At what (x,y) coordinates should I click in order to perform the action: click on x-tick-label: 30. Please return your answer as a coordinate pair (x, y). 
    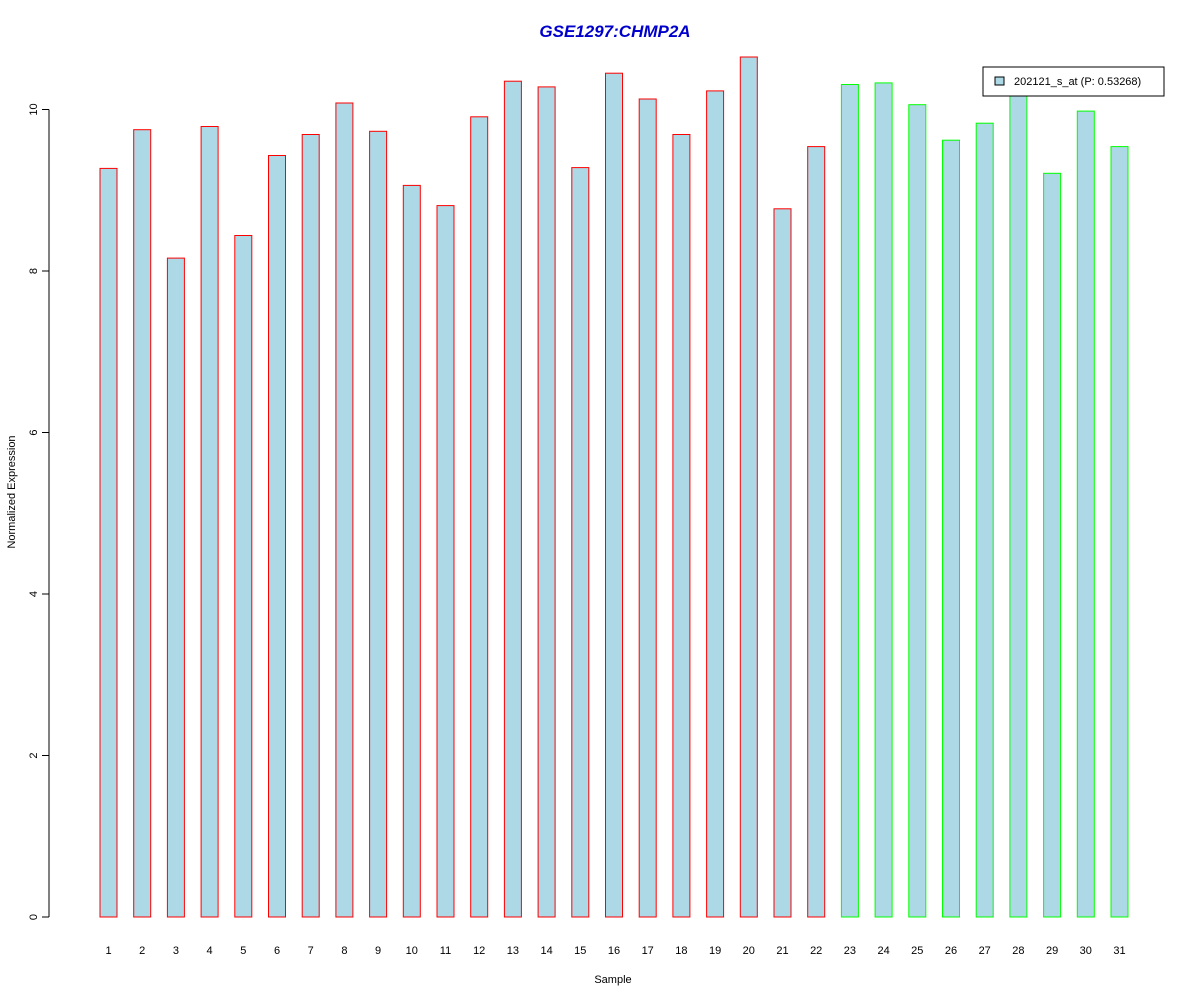
    Looking at the image, I should click on (1086, 951).